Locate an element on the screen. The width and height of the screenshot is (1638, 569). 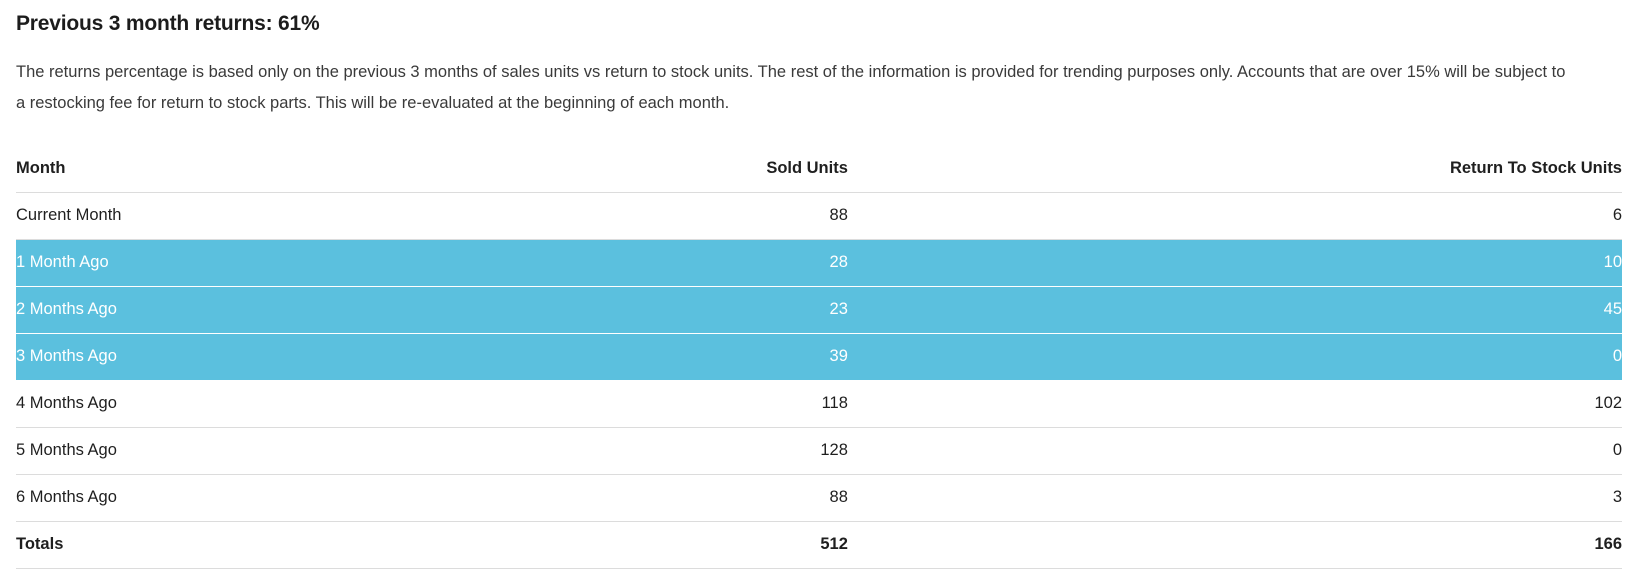
sold-units-cell: 28 is located at coordinates (680, 263).